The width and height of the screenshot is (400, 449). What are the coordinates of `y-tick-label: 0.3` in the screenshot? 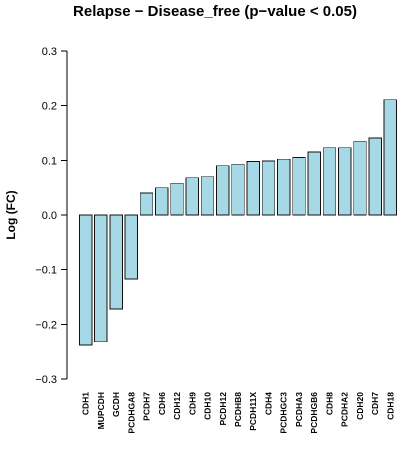 It's located at (49, 52).